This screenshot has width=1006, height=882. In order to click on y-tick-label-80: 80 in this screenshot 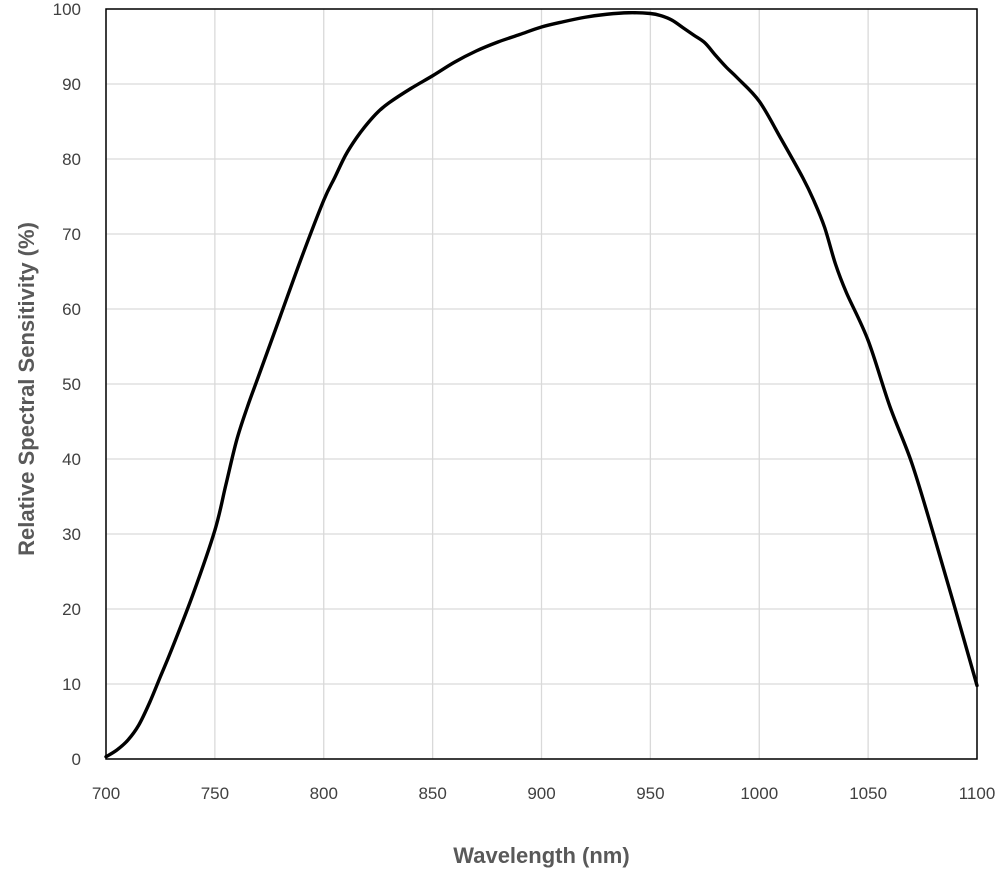, I will do `click(71, 159)`.